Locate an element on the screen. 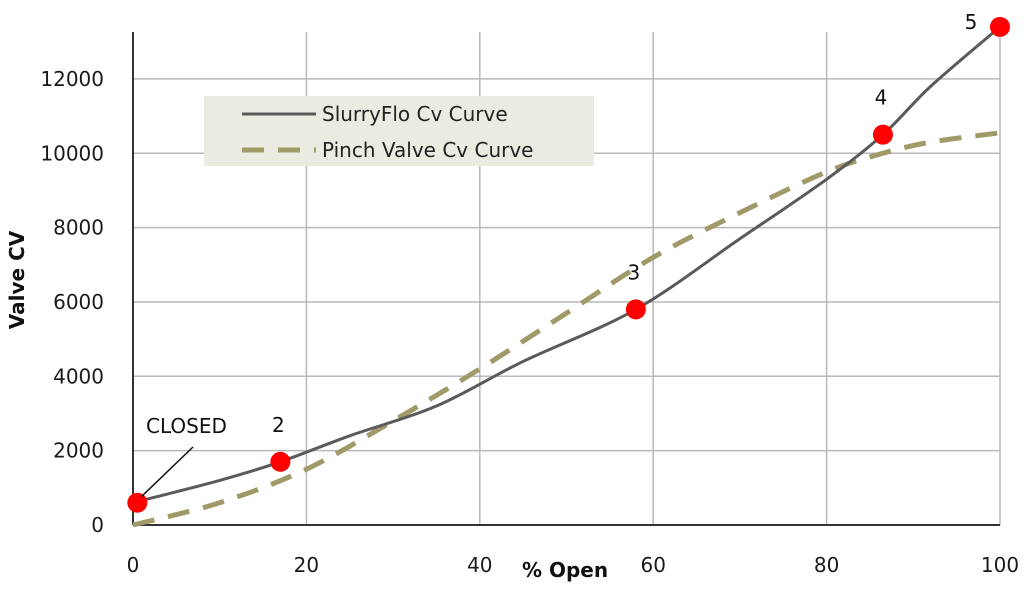 The width and height of the screenshot is (1024, 600). data-point-closed is located at coordinates (137, 502).